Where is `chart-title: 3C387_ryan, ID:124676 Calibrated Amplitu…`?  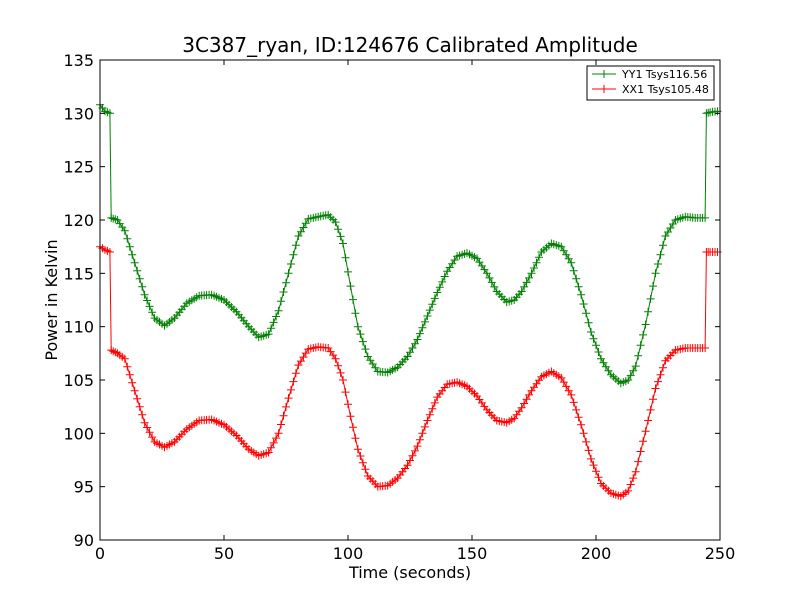 chart-title: 3C387_ryan, ID:124676 Calibrated Amplitu… is located at coordinates (410, 45).